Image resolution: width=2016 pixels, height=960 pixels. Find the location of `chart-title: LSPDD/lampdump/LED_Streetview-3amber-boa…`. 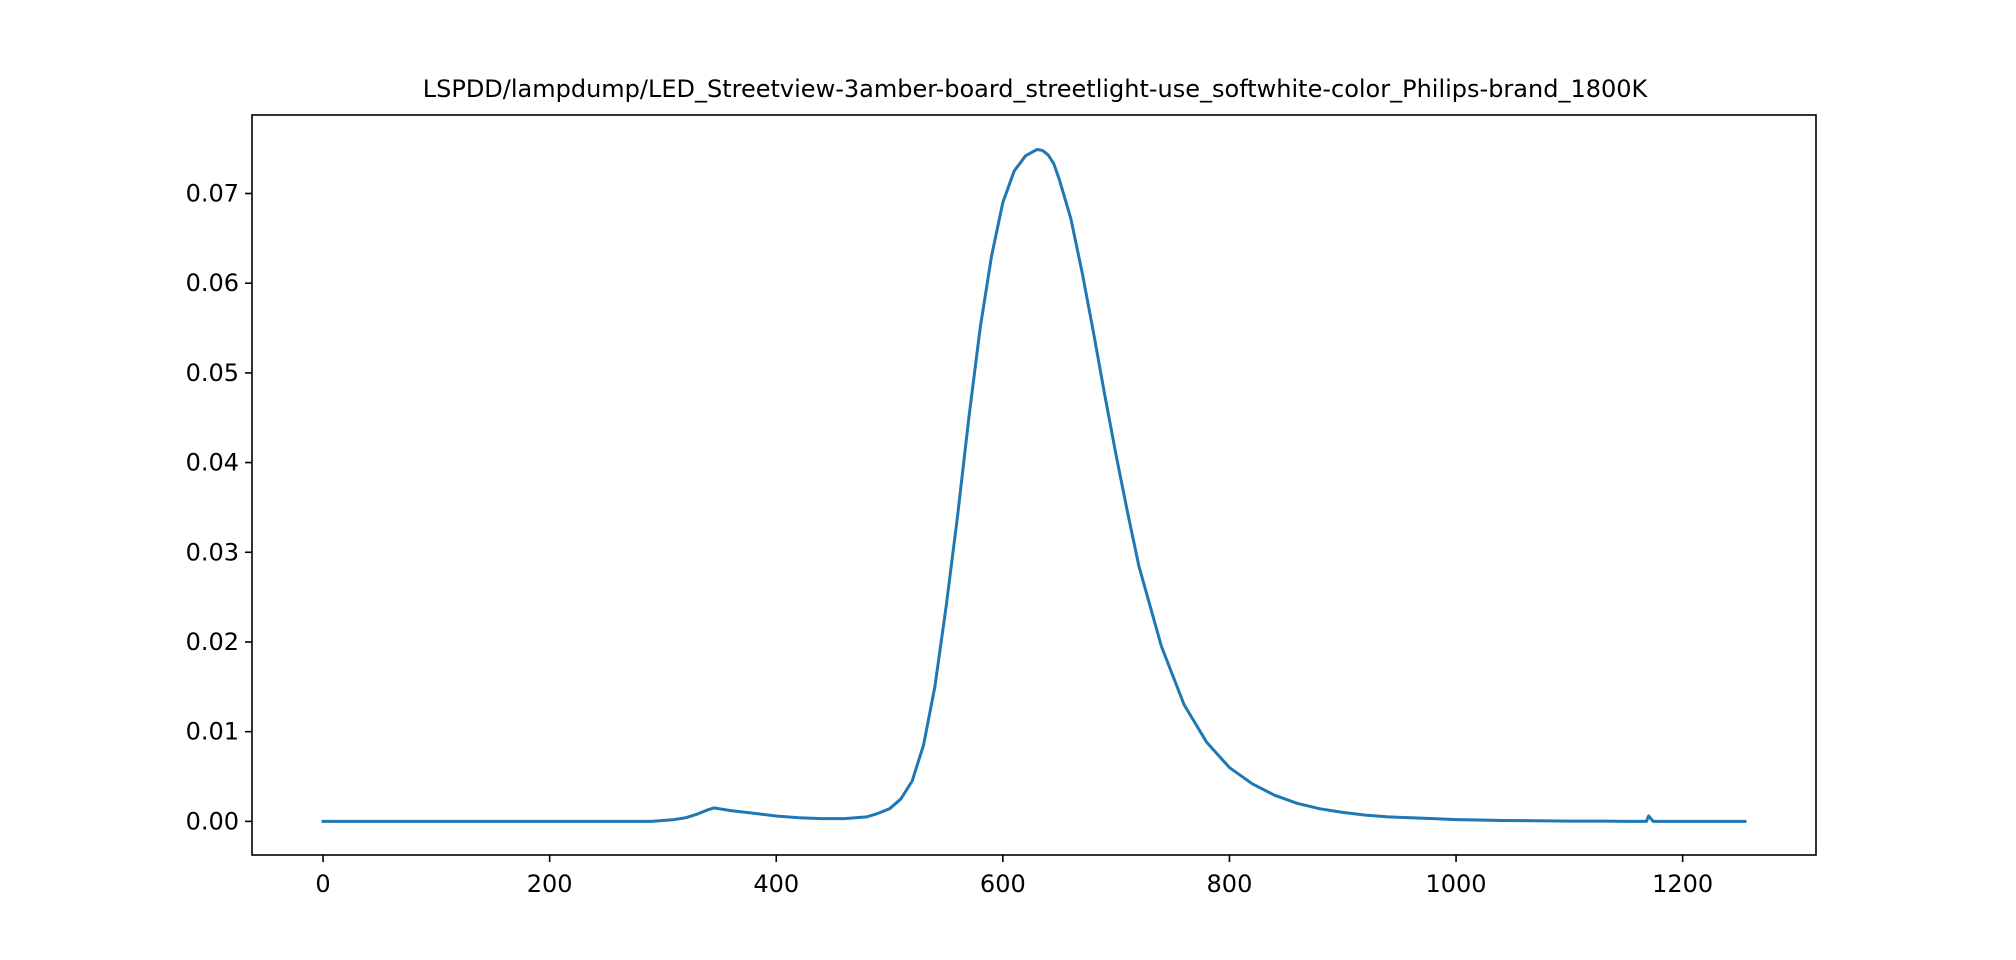

chart-title: LSPDD/lampdump/LED_Streetview-3amber-boa… is located at coordinates (1036, 89).